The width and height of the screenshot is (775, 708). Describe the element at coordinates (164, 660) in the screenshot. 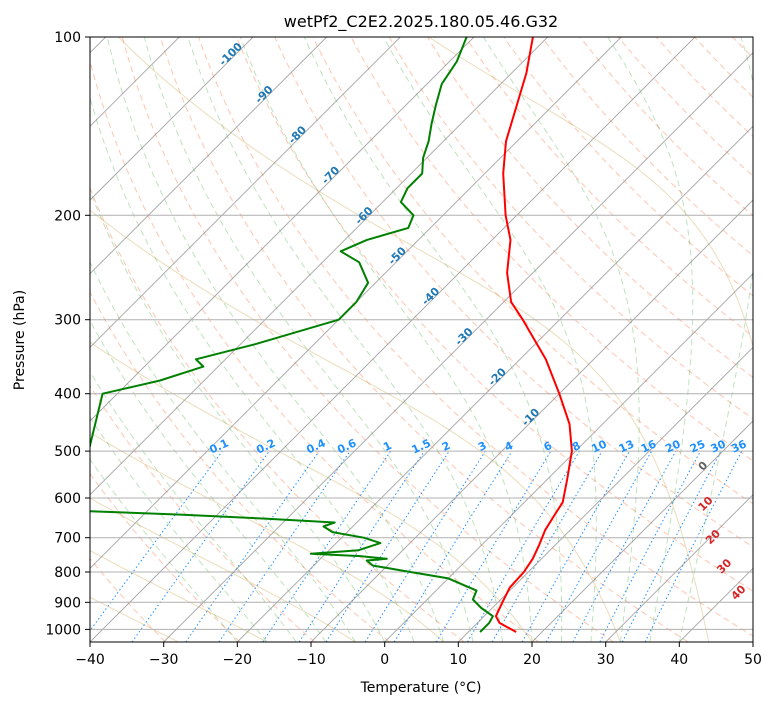

I see `x-tick-label: −30` at that location.